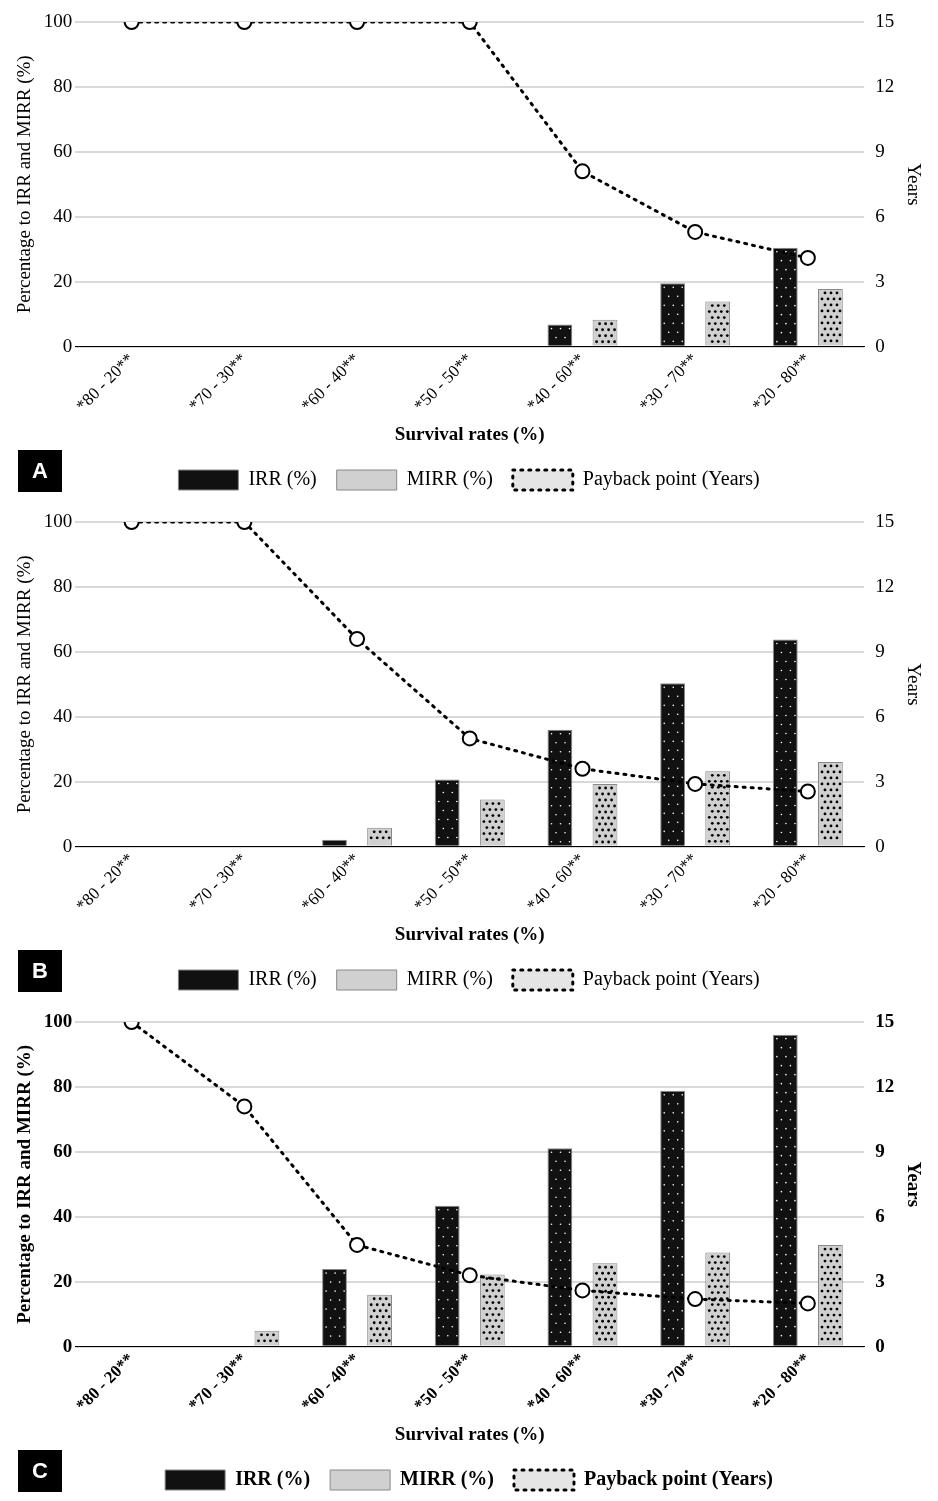 This screenshot has width=938, height=1501. I want to click on text: C, so click(40, 1471).